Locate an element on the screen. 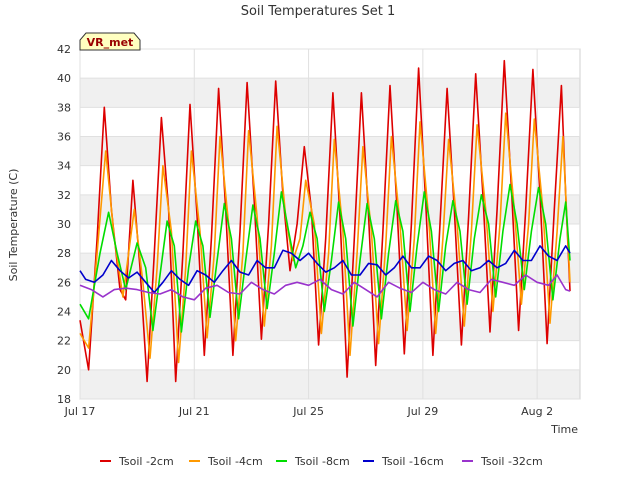  y-tick-label: 38 is located at coordinates (64, 107).